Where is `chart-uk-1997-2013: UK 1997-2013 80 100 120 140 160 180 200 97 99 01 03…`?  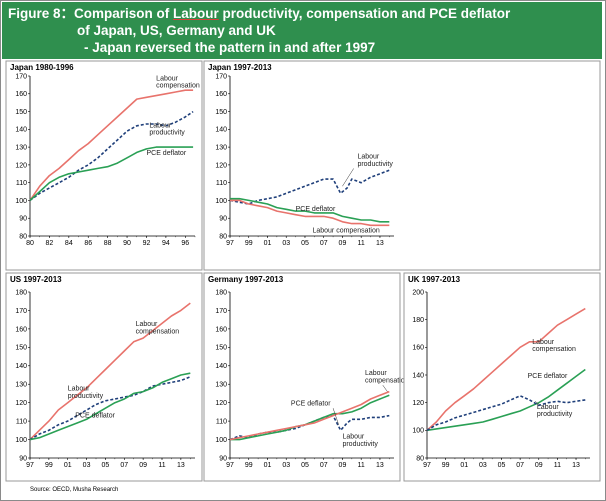
chart-uk-1997-2013: UK 1997-2013 80 100 120 140 160 180 200 97 99 01 03… is located at coordinates (502, 377).